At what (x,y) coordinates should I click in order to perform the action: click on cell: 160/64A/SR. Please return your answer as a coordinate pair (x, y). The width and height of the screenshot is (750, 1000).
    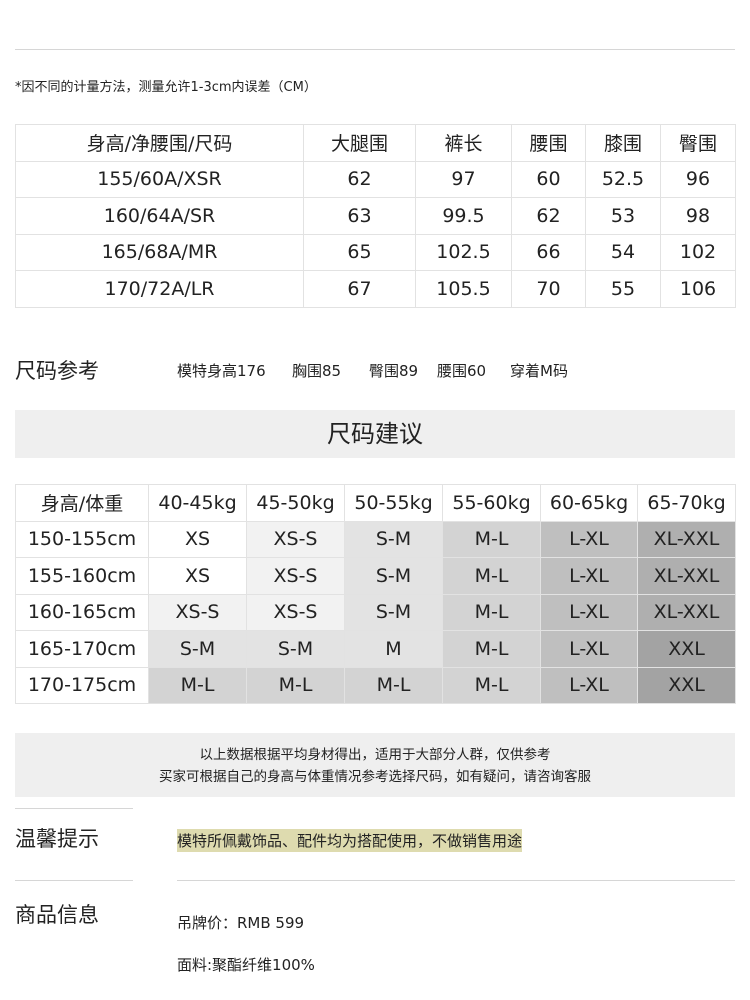
    Looking at the image, I should click on (159, 216).